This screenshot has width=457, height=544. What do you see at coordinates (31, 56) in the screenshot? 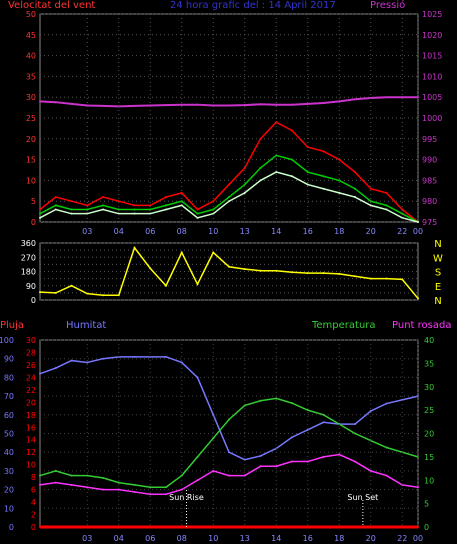
I see `wind-speed-tick-label: 40` at bounding box center [31, 56].